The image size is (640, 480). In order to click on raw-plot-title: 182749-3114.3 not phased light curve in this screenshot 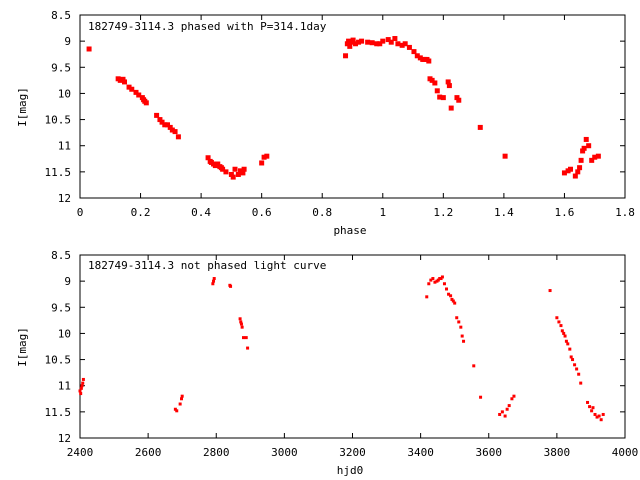, I will do `click(207, 265)`.